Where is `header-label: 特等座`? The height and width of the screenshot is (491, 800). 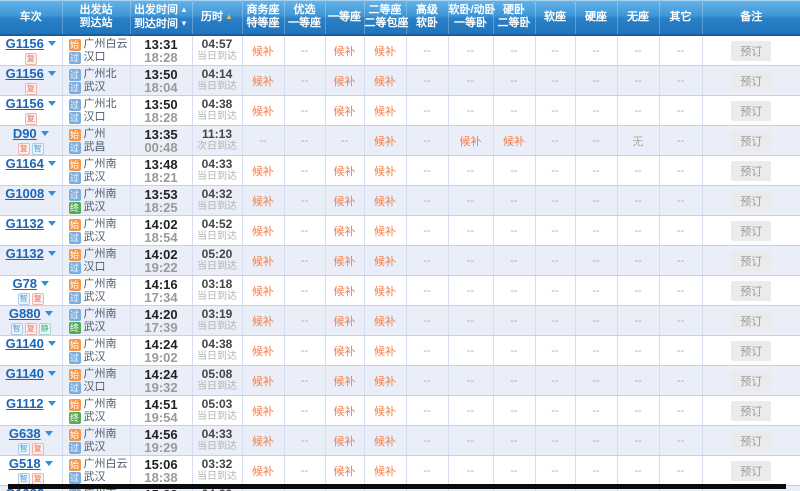 header-label: 特等座 is located at coordinates (263, 23).